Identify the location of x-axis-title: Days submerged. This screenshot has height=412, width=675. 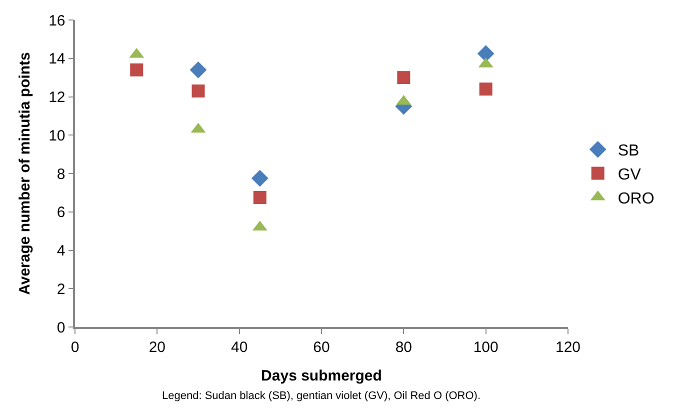
(321, 375).